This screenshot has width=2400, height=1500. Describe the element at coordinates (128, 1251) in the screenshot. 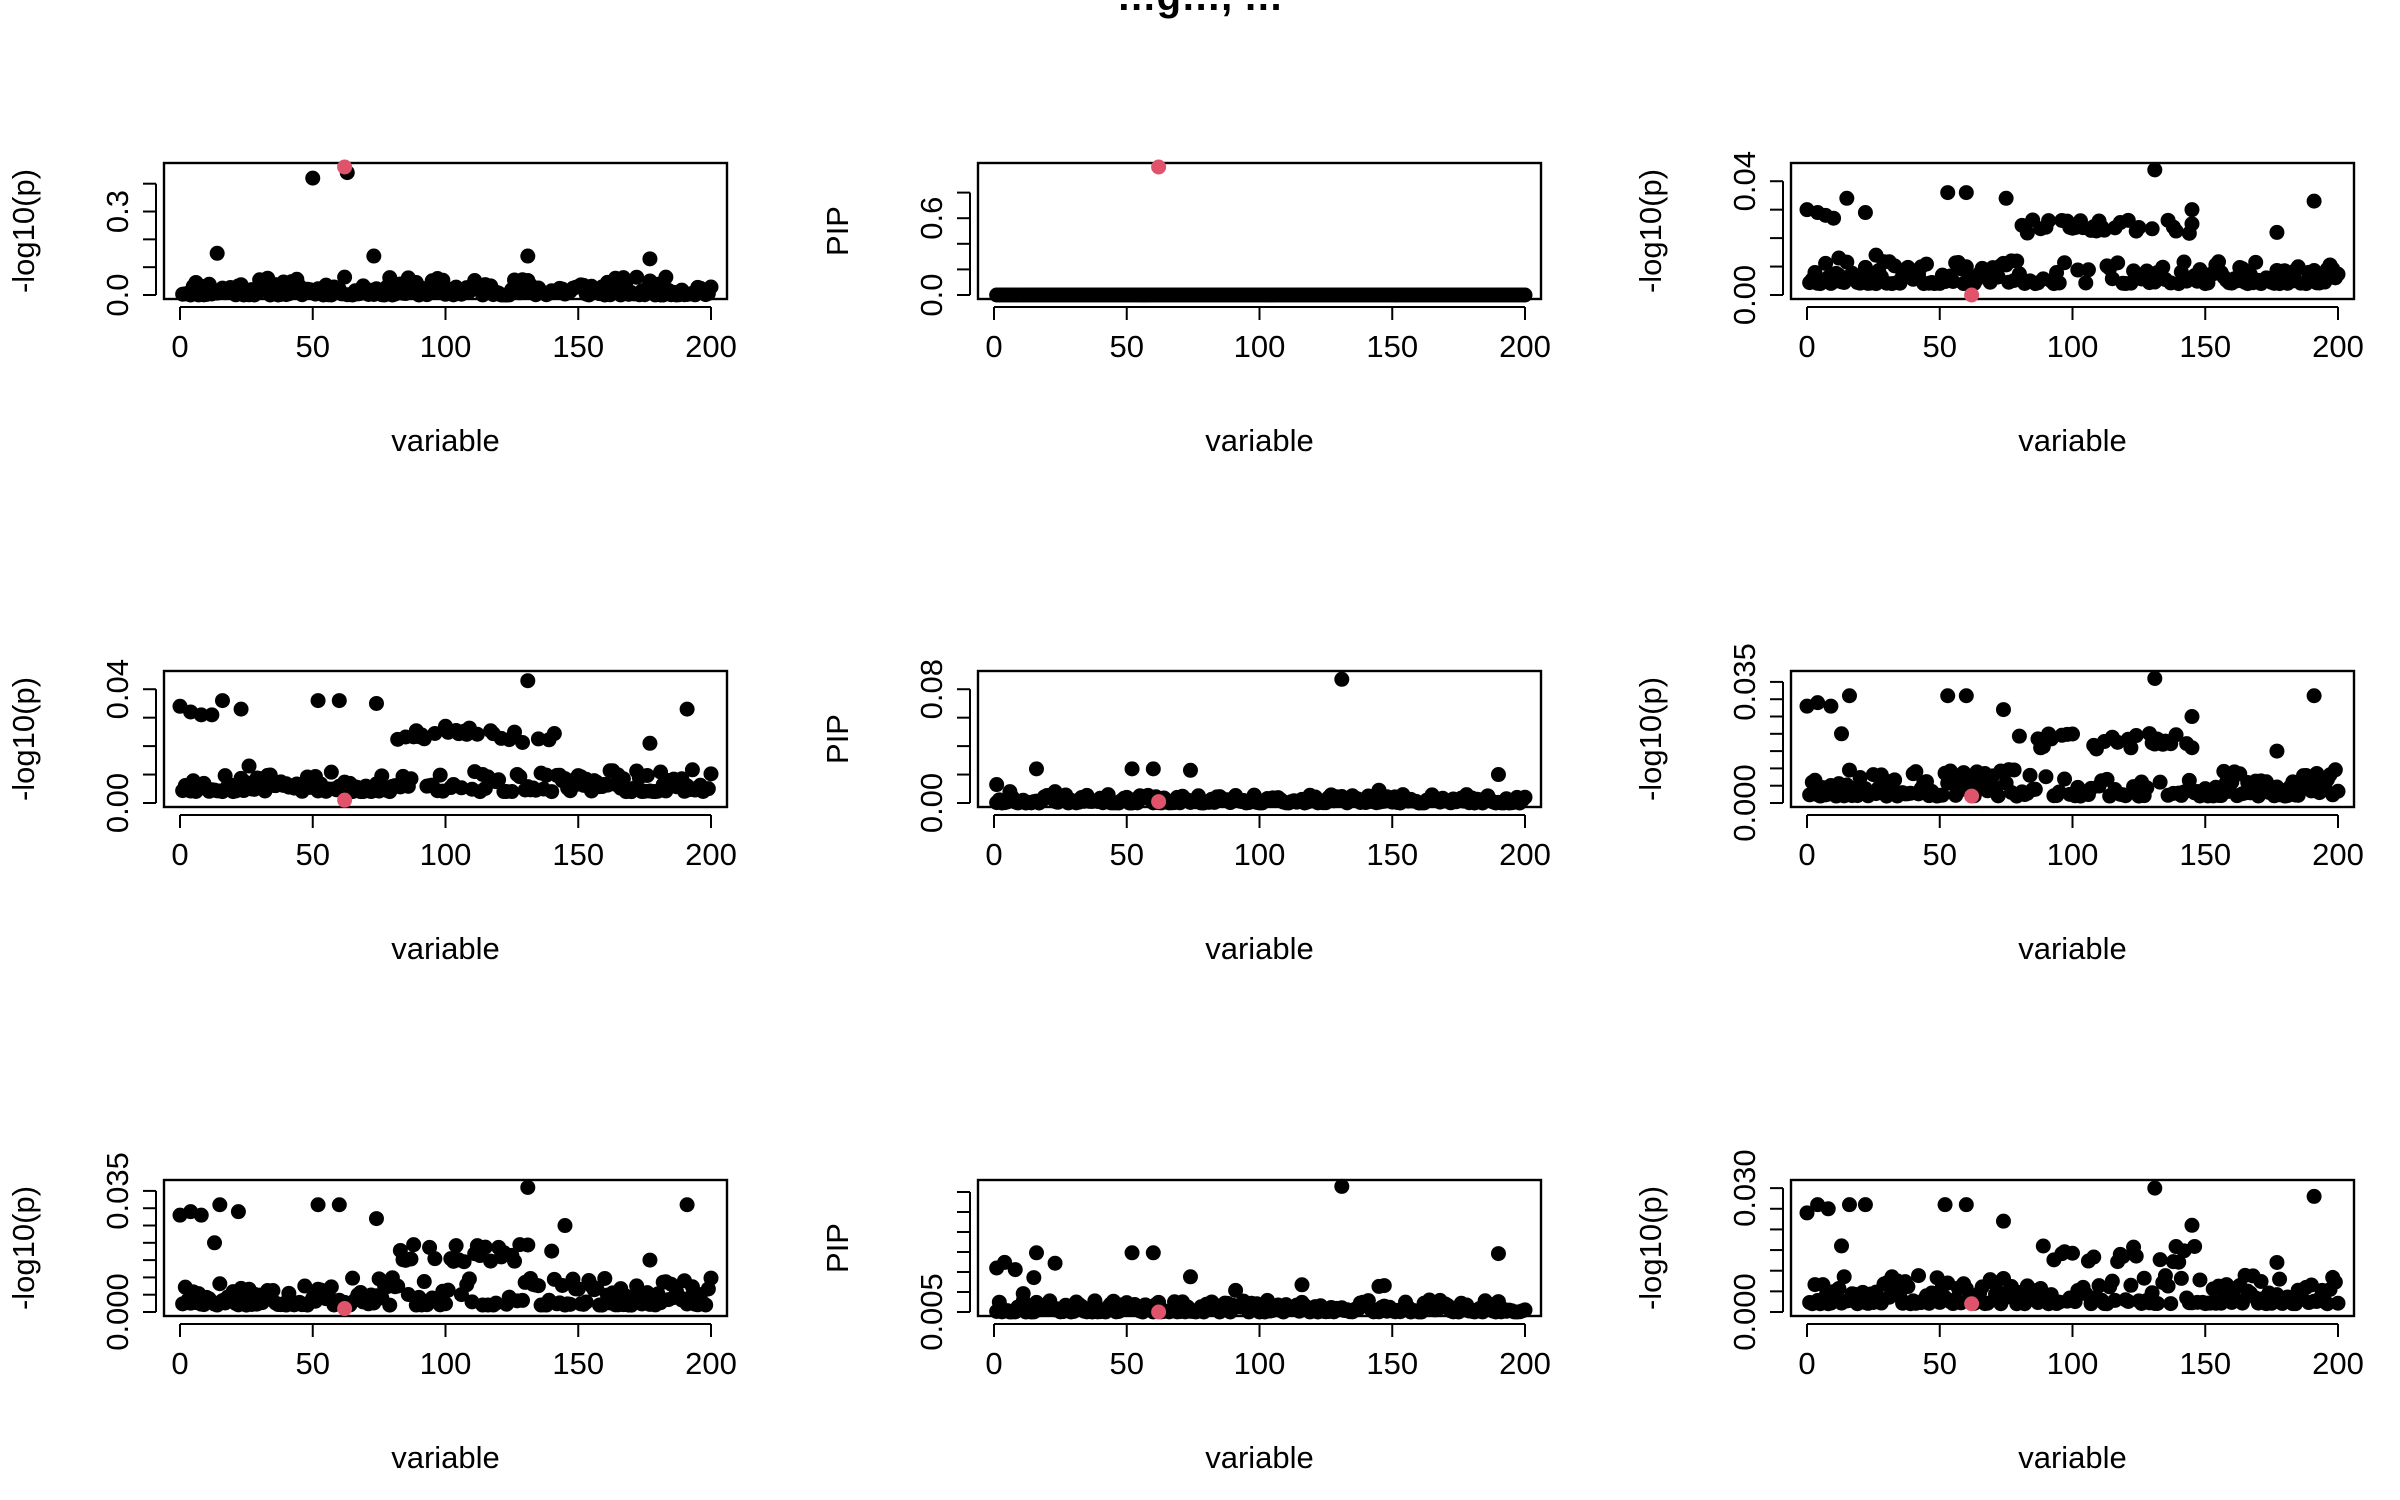

I see `y-axis: 0.000 0.035` at that location.